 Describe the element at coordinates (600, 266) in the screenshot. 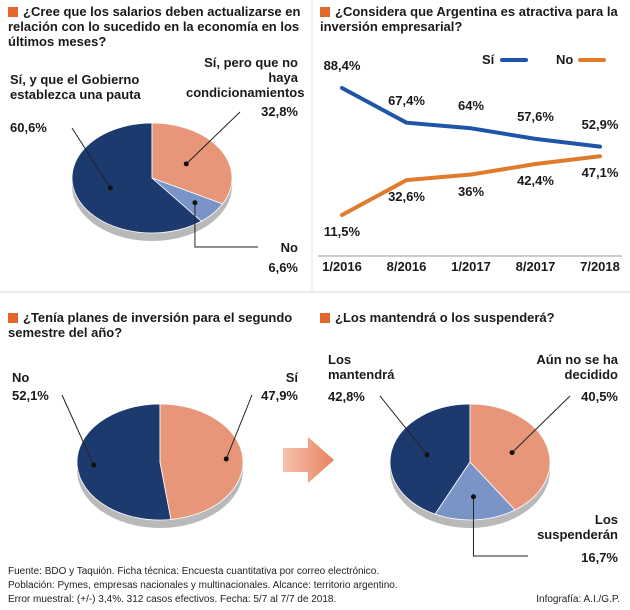

I see `x-tick-label: 7/2018` at that location.